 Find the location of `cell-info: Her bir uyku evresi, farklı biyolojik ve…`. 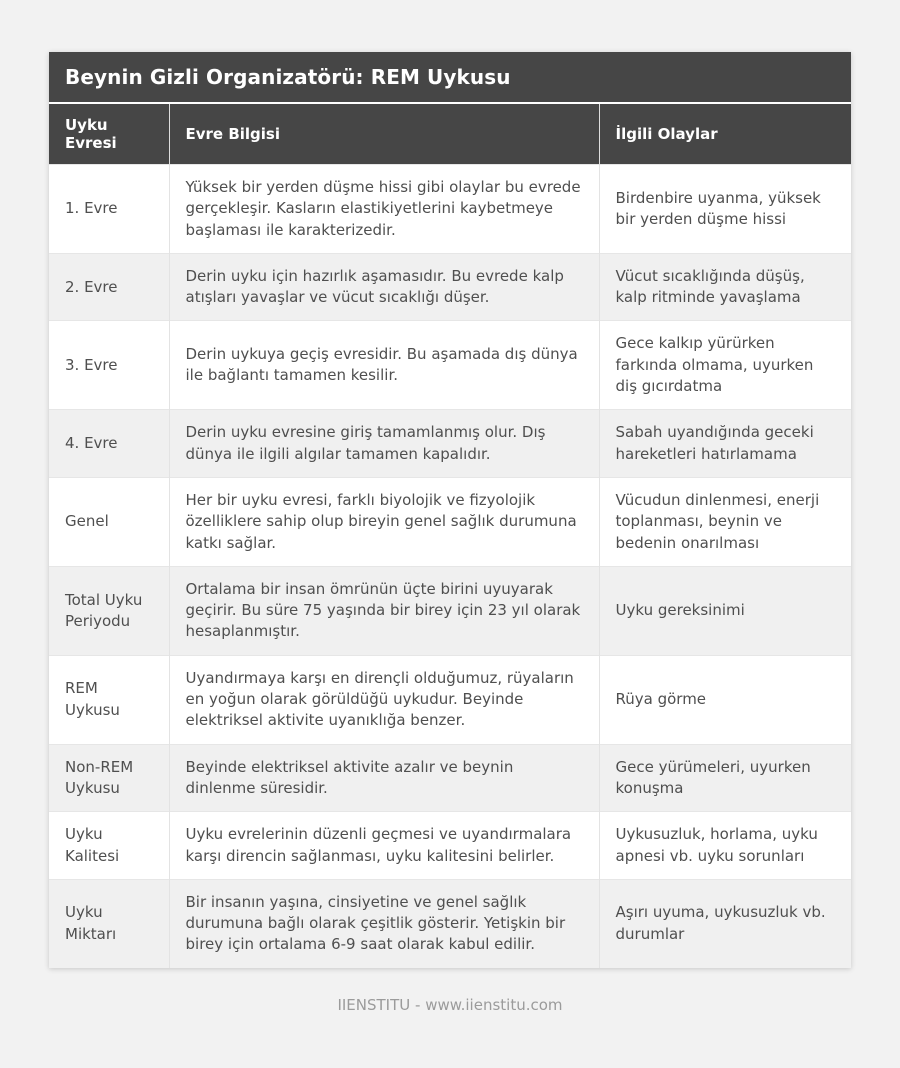

cell-info: Her bir uyku evresi, farklı biyolojik ve… is located at coordinates (383, 521).